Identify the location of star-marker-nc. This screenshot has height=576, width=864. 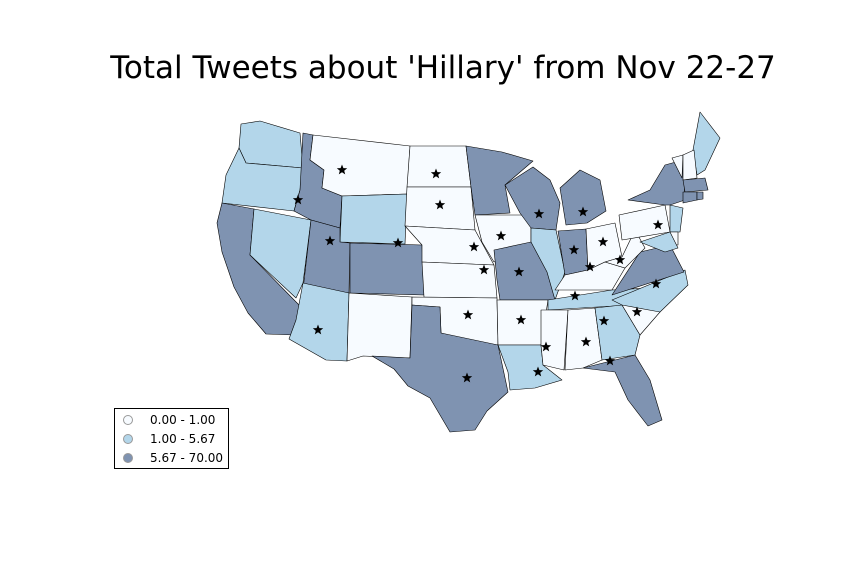
(656, 283).